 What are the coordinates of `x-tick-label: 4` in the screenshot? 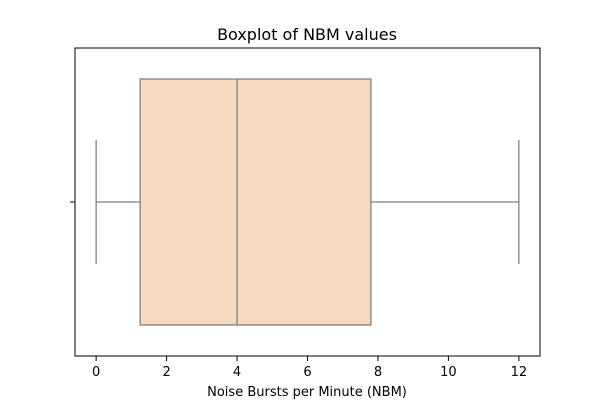 It's located at (237, 372).